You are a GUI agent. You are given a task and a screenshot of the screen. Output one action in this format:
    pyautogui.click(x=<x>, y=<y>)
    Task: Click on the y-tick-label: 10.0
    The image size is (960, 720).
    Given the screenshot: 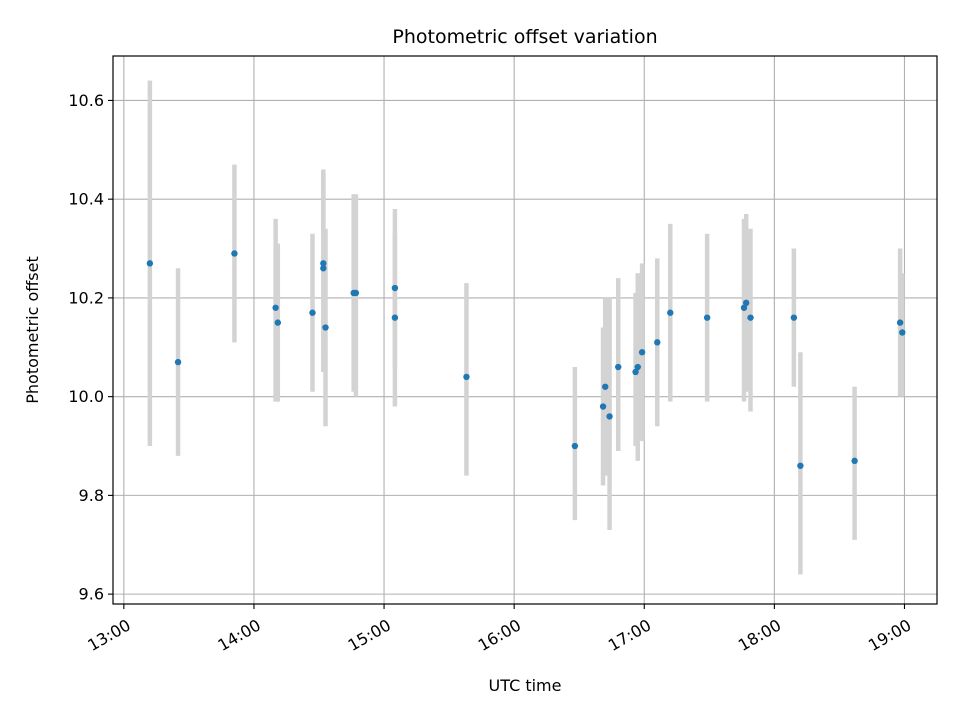 What is the action you would take?
    pyautogui.click(x=86, y=396)
    